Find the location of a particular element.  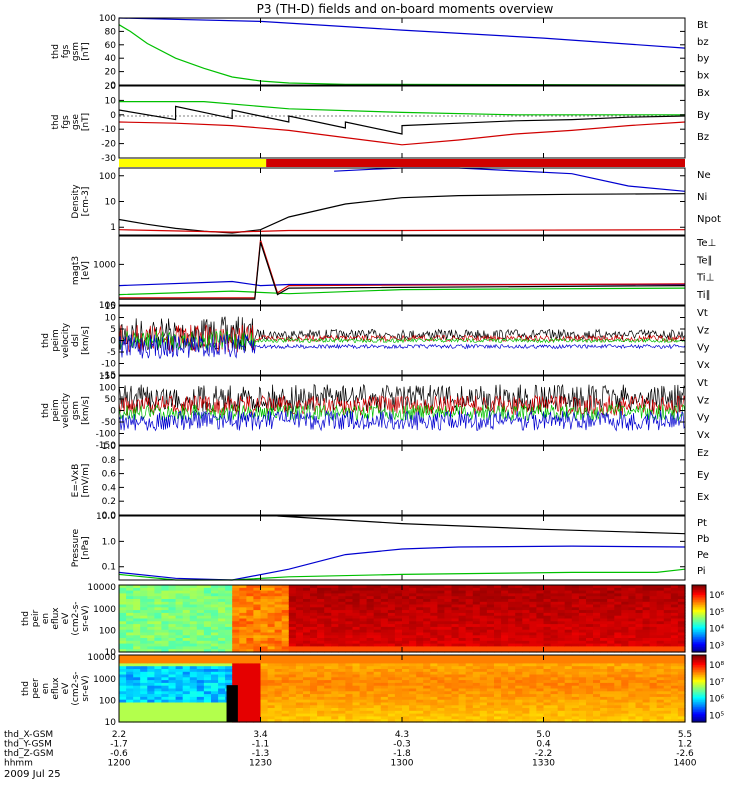

legend-entry: Bx is located at coordinates (703, 93).